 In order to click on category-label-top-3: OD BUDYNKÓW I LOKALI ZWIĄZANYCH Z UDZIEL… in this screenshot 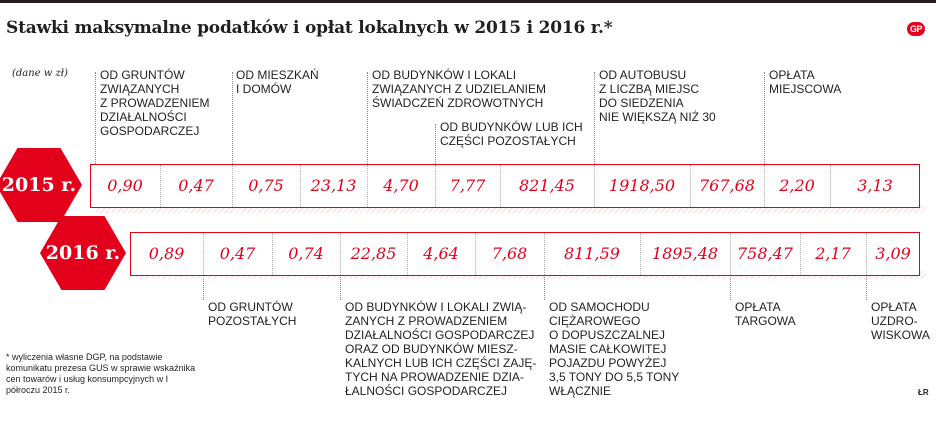, I will do `click(459, 89)`.